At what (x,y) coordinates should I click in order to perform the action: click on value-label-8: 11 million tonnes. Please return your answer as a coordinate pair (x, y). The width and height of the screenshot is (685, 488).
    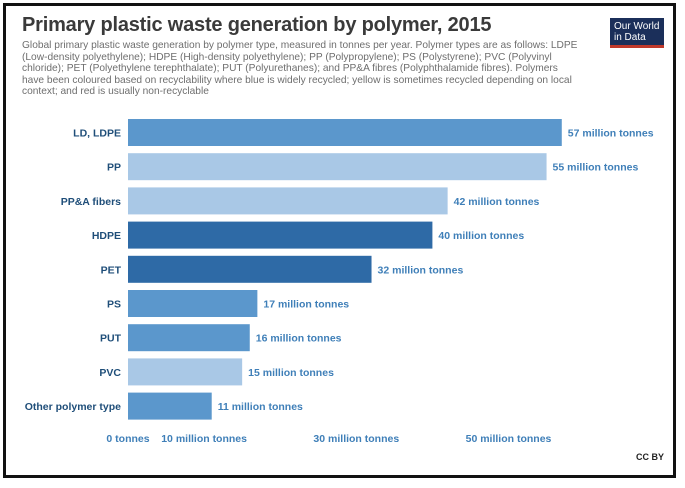
    Looking at the image, I should click on (260, 407).